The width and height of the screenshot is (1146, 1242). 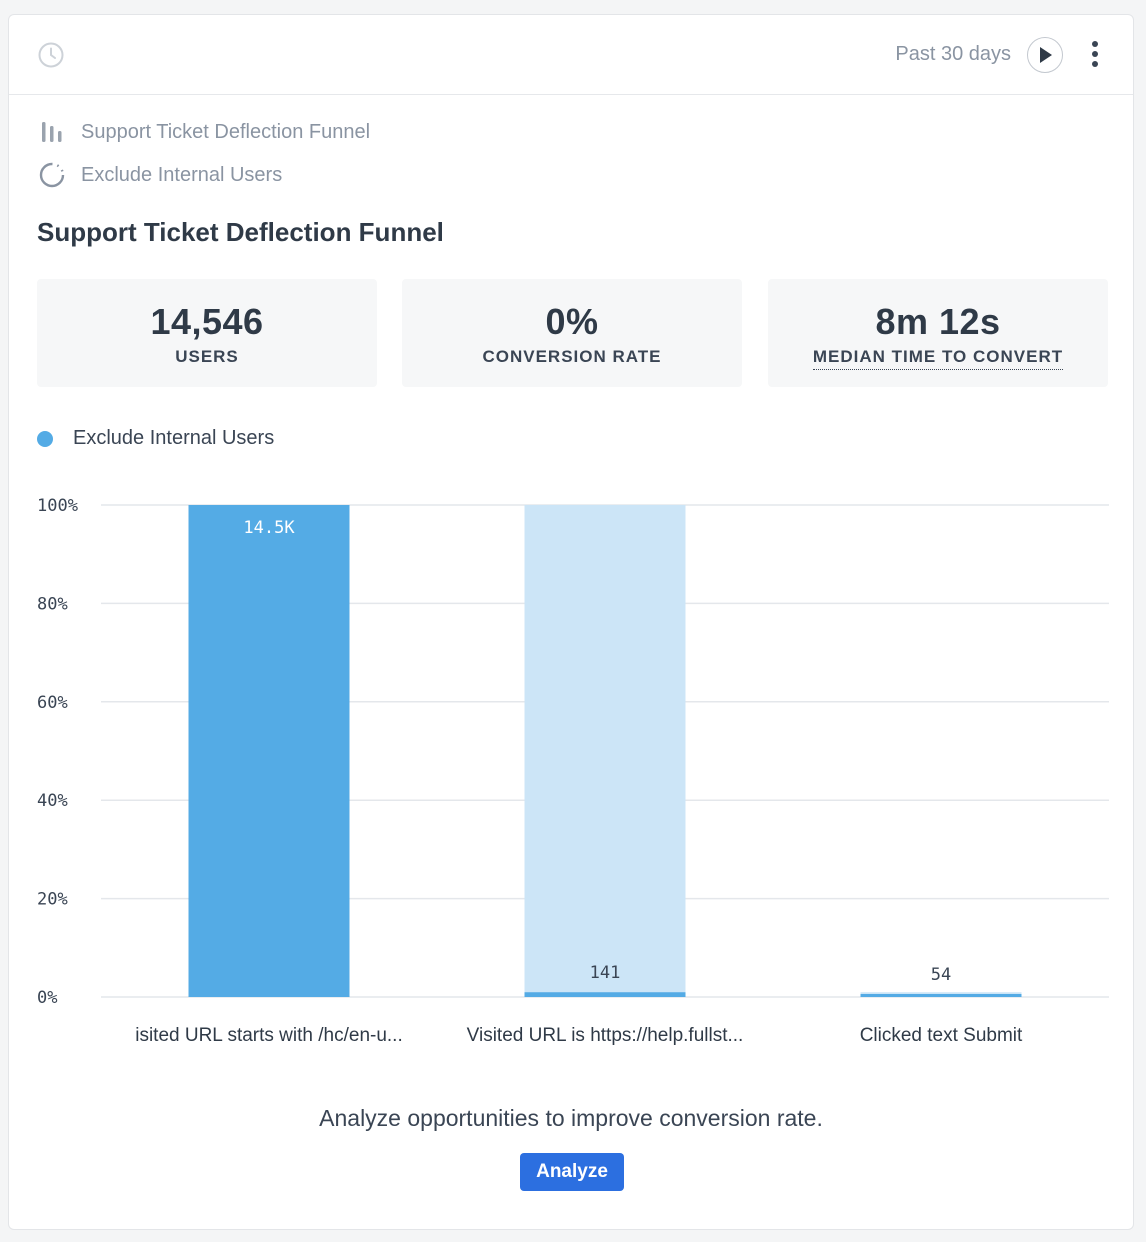 I want to click on stat-conversion-rate: 0% CONVERSION RATE, so click(x=572, y=333).